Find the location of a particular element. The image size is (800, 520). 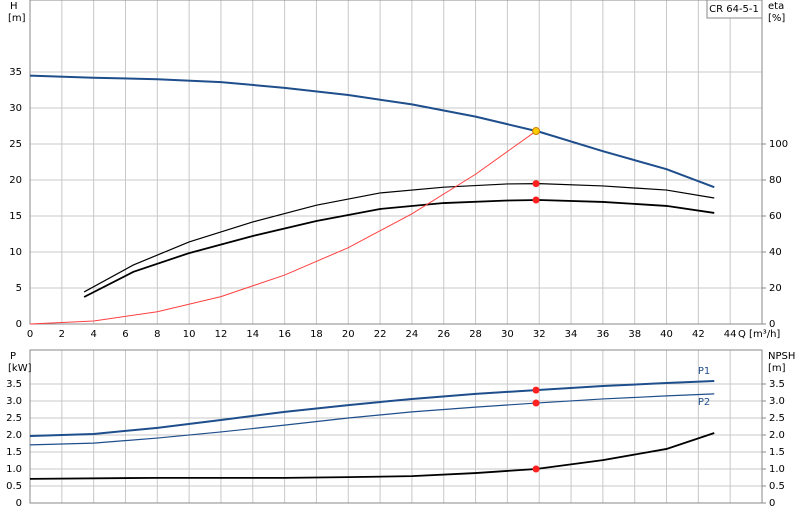

y-tick-label: 20 is located at coordinates (15, 180).